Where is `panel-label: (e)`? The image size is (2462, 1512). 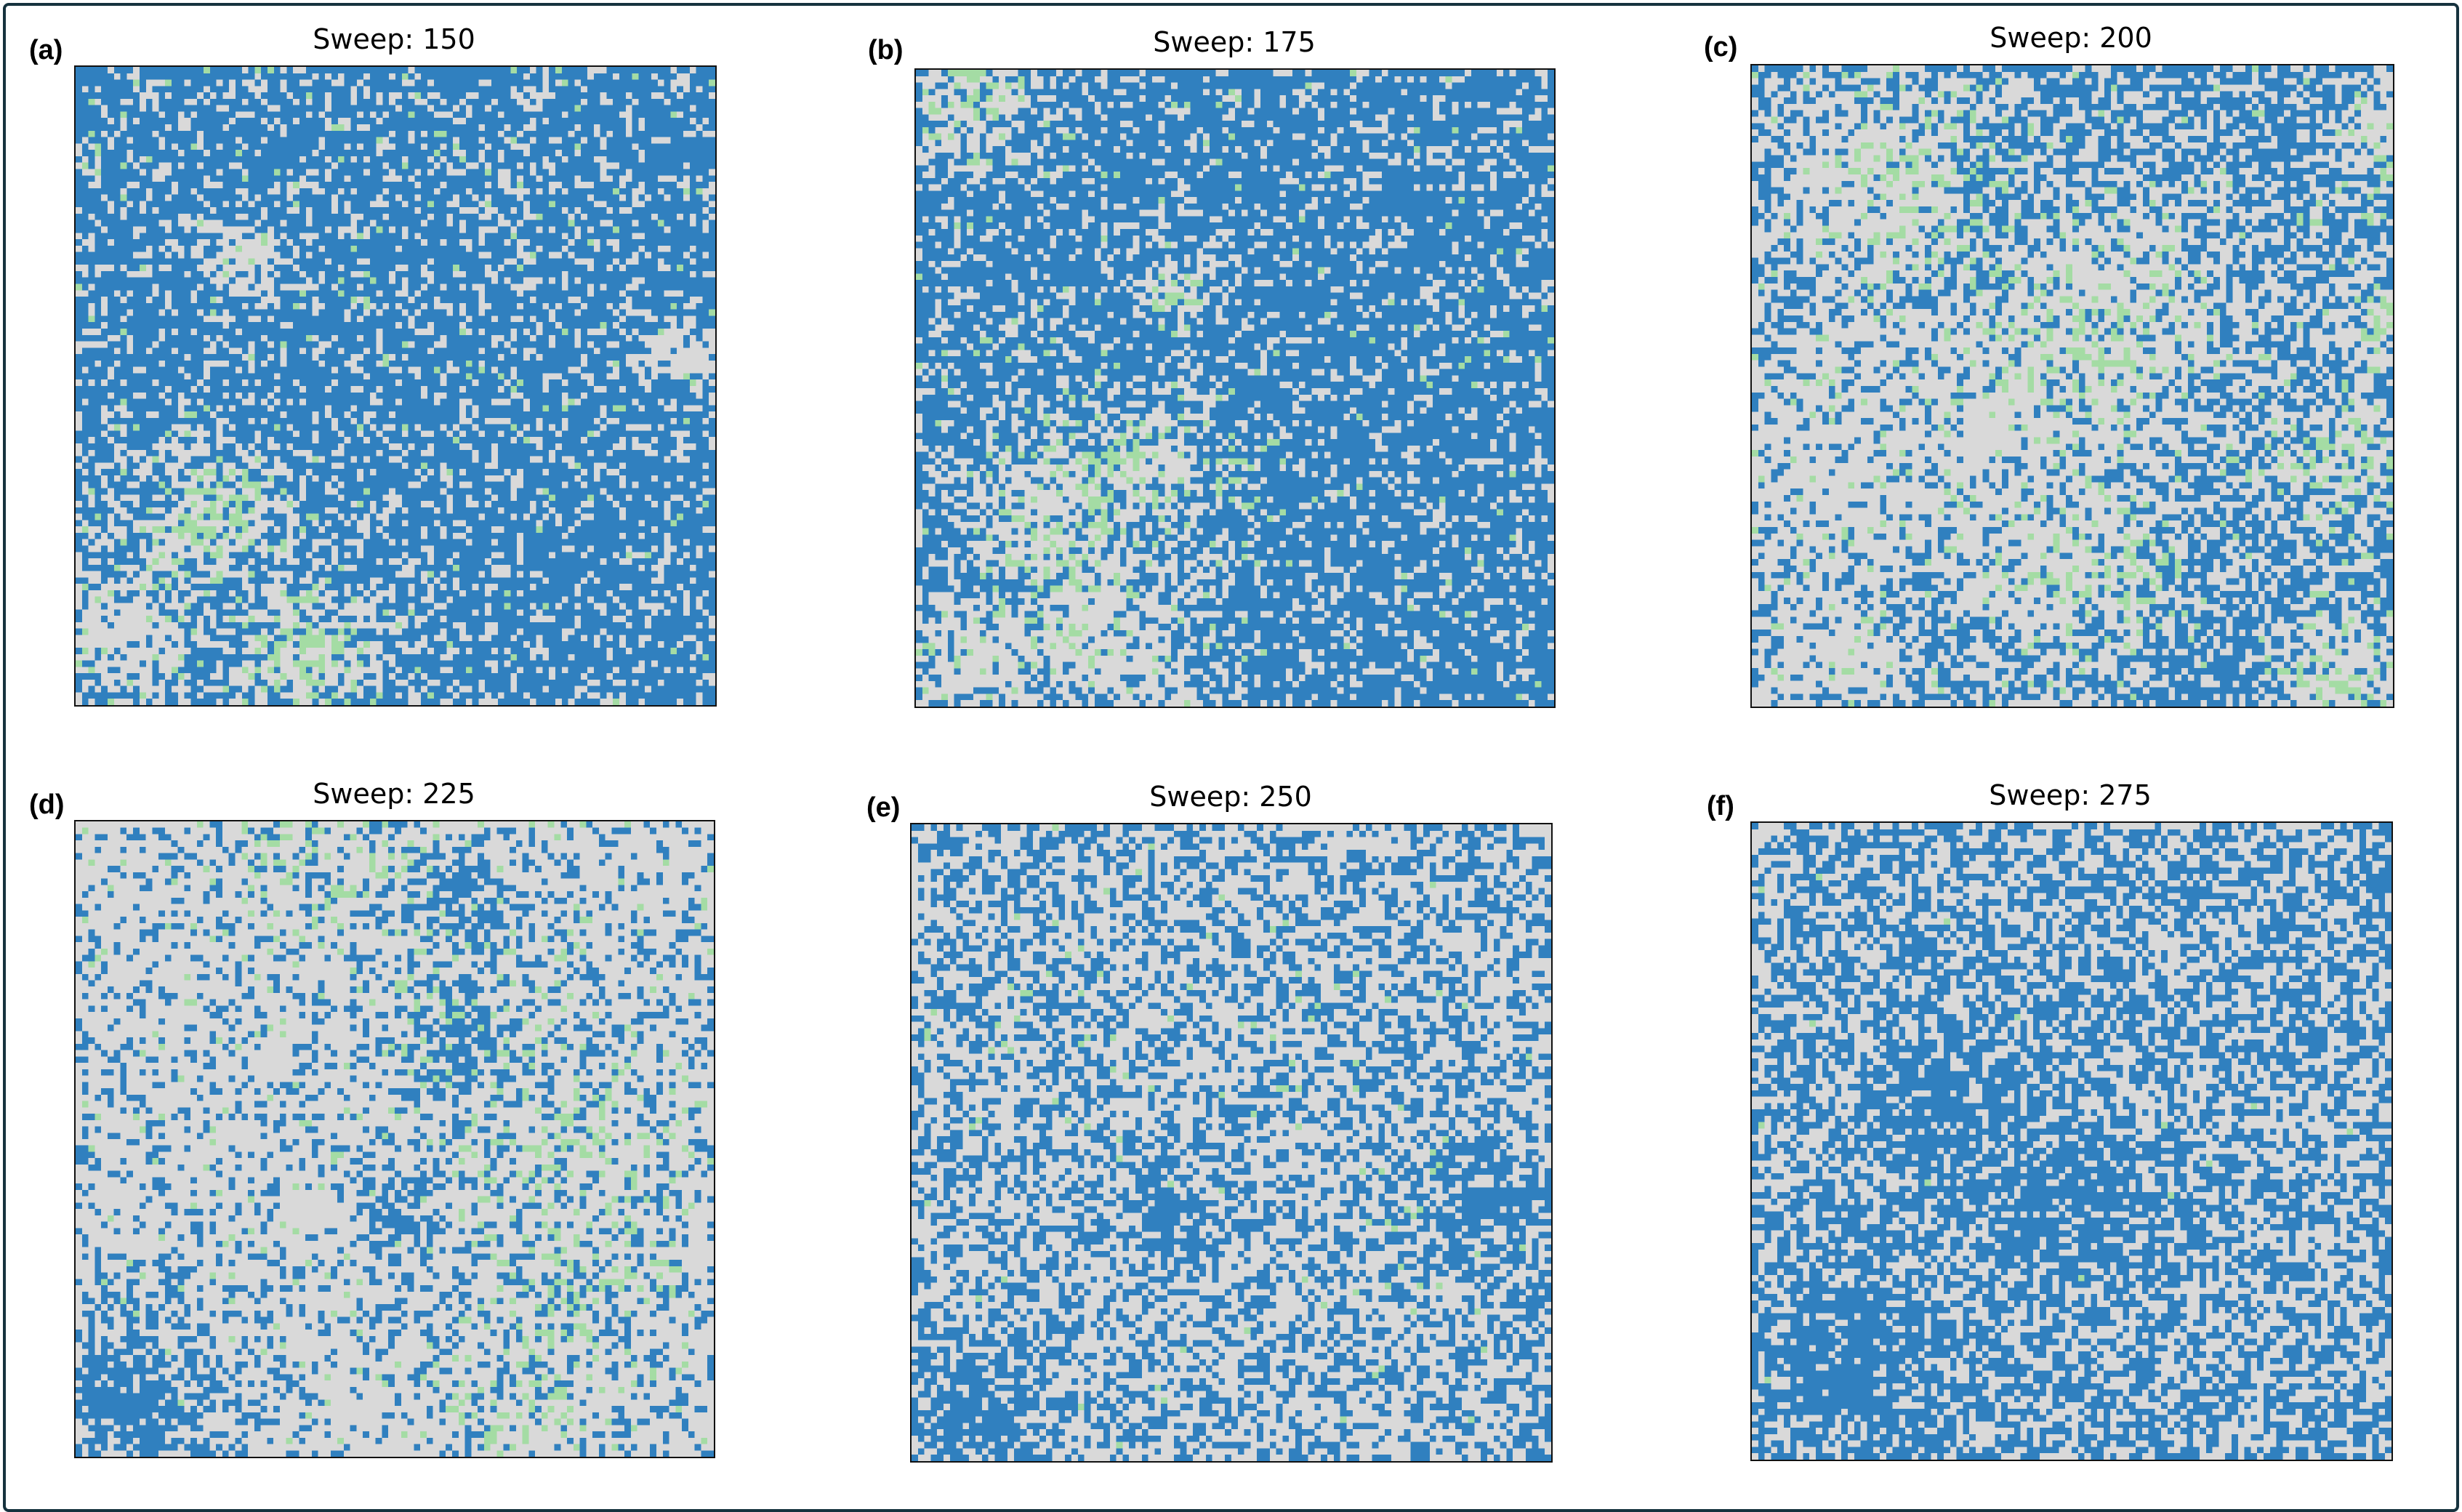
panel-label: (e) is located at coordinates (883, 807).